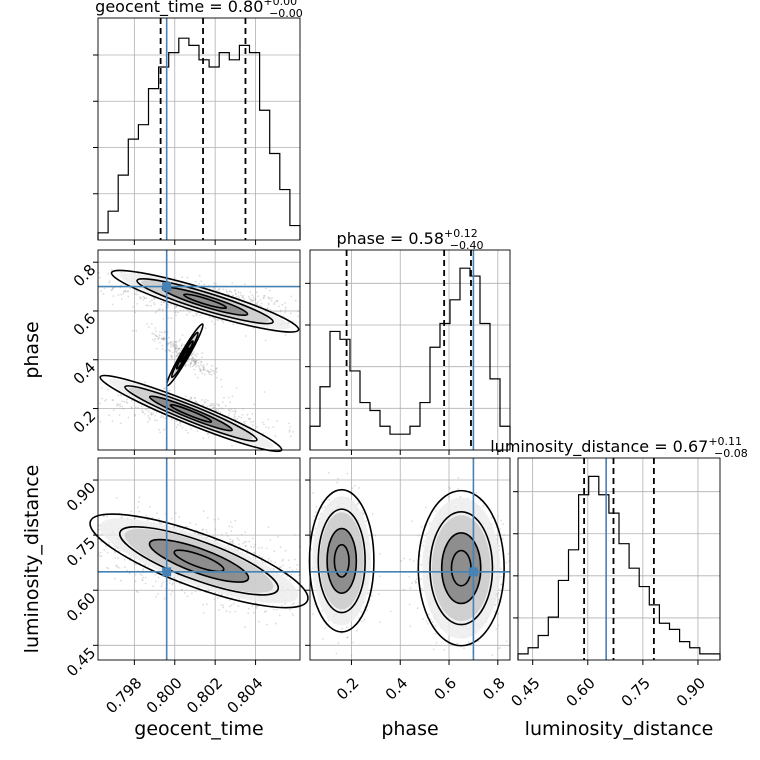 The height and width of the screenshot is (760, 760). What do you see at coordinates (85, 325) in the screenshot?
I see `y-tick-label-phase: 0.6` at bounding box center [85, 325].